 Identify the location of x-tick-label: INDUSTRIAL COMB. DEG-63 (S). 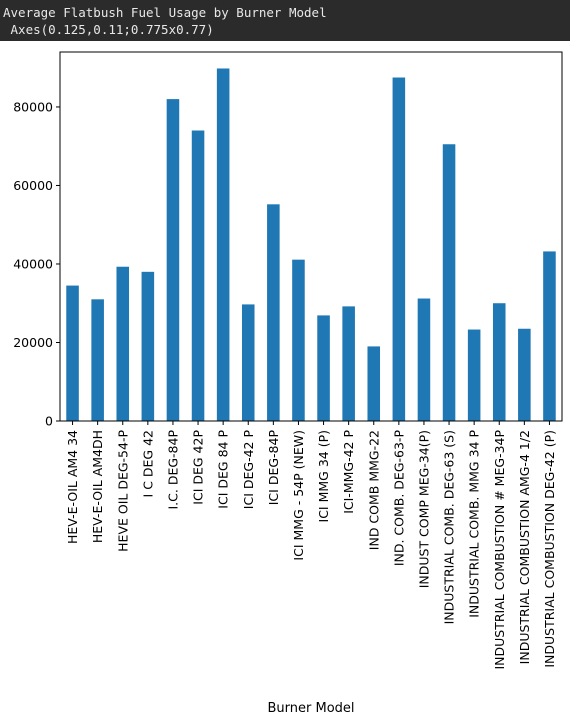
(449, 527).